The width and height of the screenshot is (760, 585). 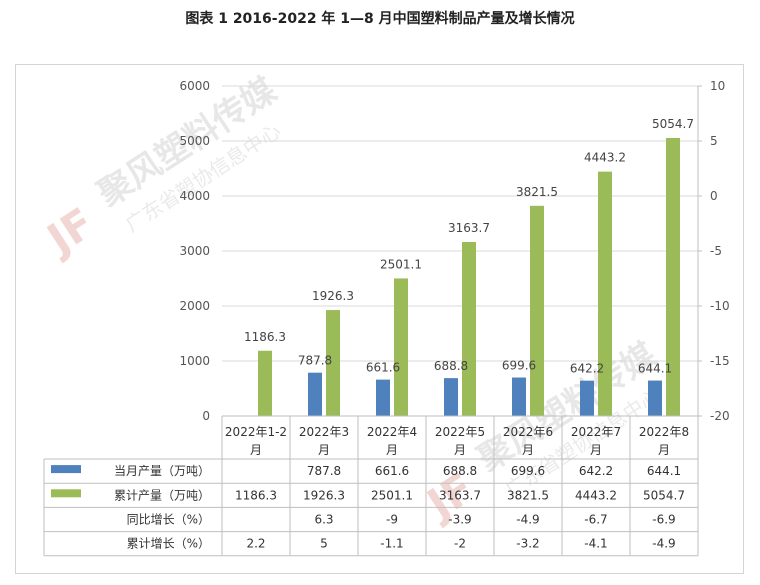 What do you see at coordinates (392, 520) in the screenshot?
I see `table-cell: -9` at bounding box center [392, 520].